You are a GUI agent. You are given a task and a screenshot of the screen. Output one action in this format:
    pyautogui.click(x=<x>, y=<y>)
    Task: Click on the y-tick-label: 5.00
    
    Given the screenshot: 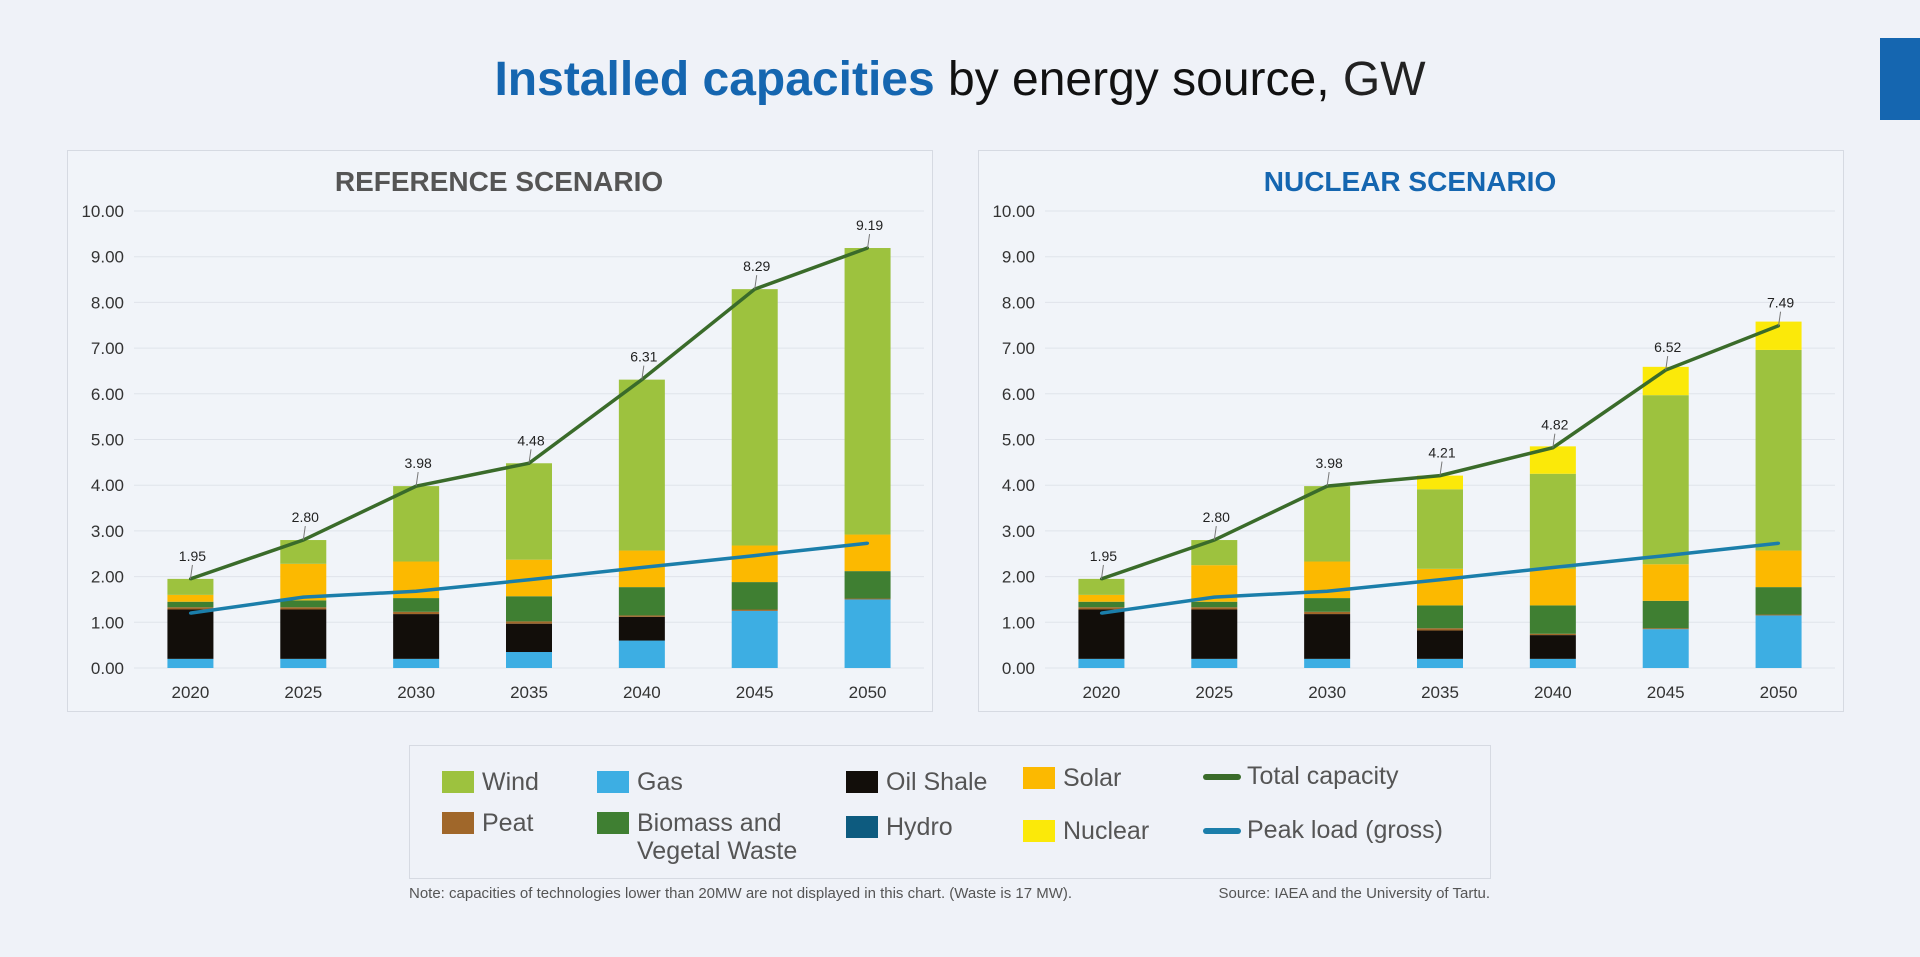 What is the action you would take?
    pyautogui.click(x=107, y=440)
    